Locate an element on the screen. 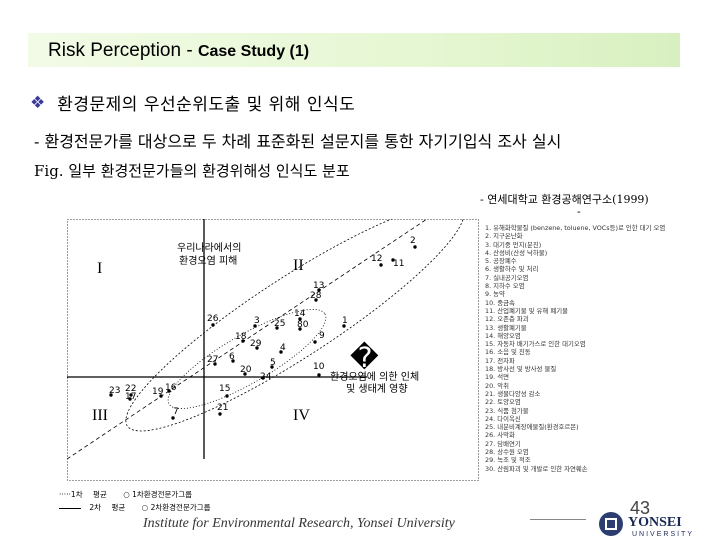  yonsei-logo: YONSEI UNIVERSITY is located at coordinates (657, 524).